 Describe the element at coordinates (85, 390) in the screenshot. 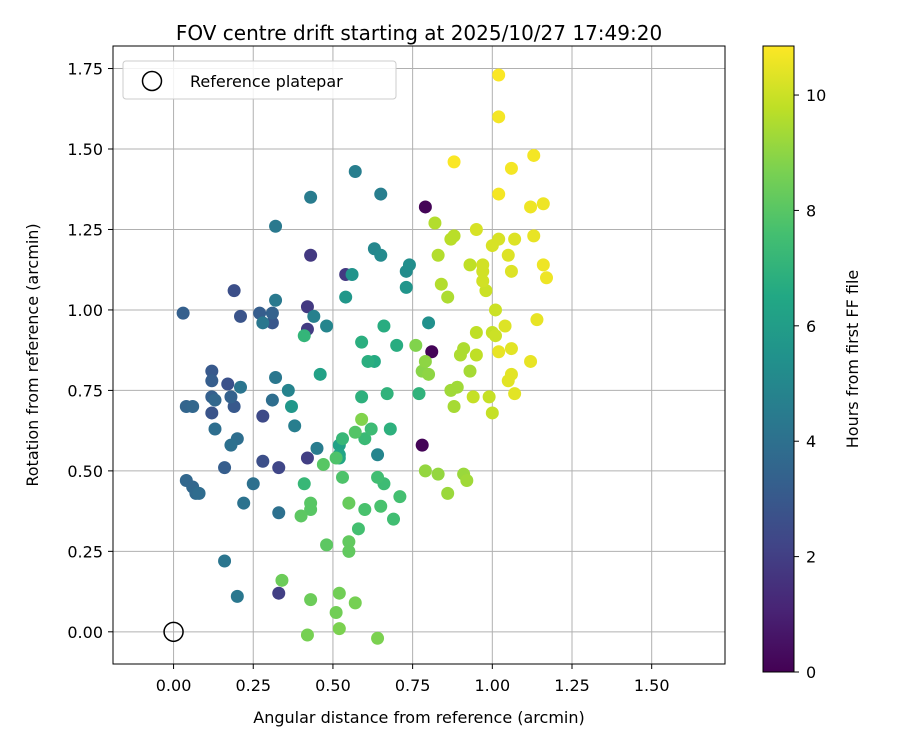

I see `y-tick-label: 0.75` at that location.